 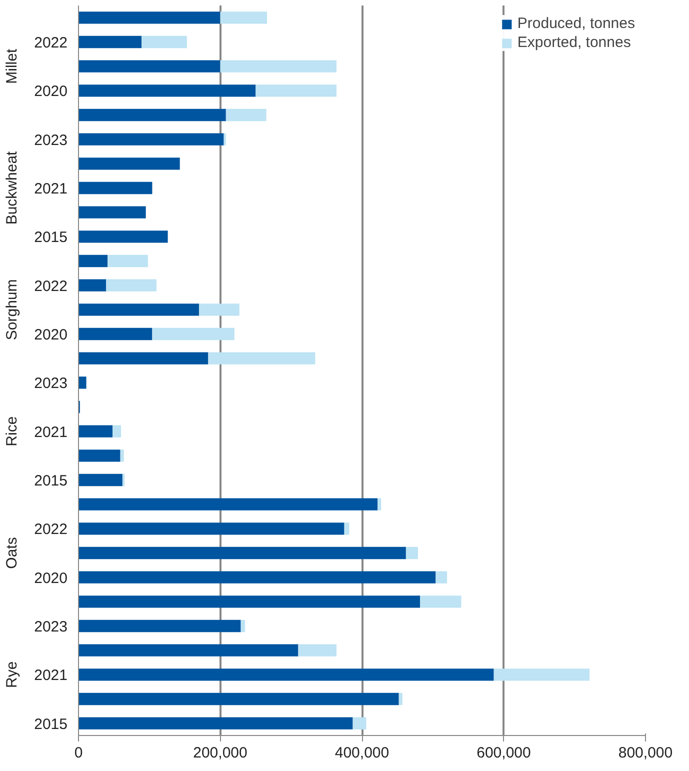 I want to click on x-tick-label: 600,000, so click(x=503, y=753).